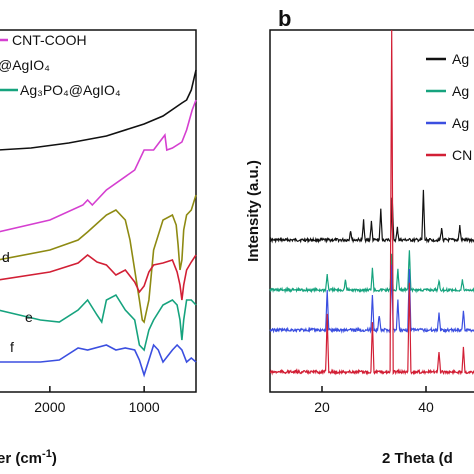  Describe the element at coordinates (460, 123) in the screenshot. I see `xrd-legend-label-2: Ag` at that location.